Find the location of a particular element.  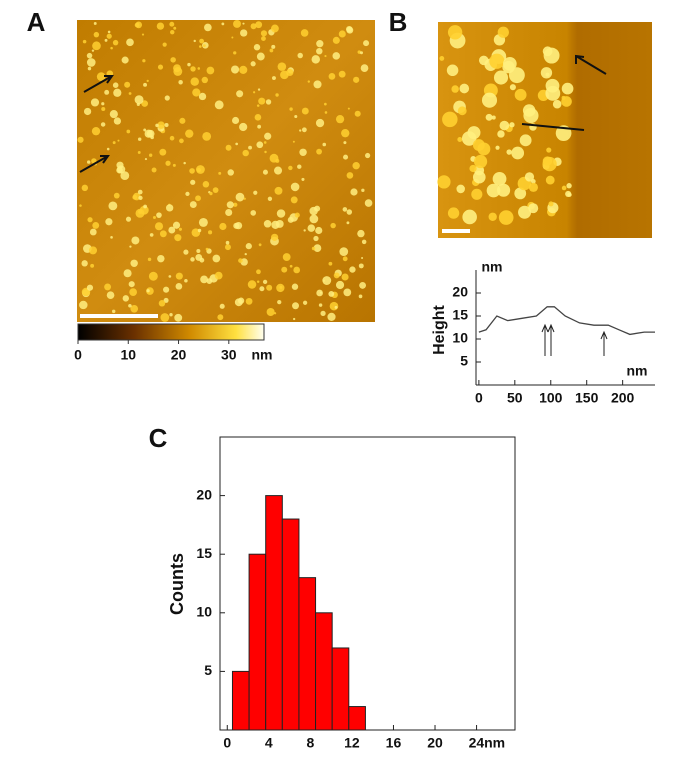

panel-label: A is located at coordinates (36, 22).